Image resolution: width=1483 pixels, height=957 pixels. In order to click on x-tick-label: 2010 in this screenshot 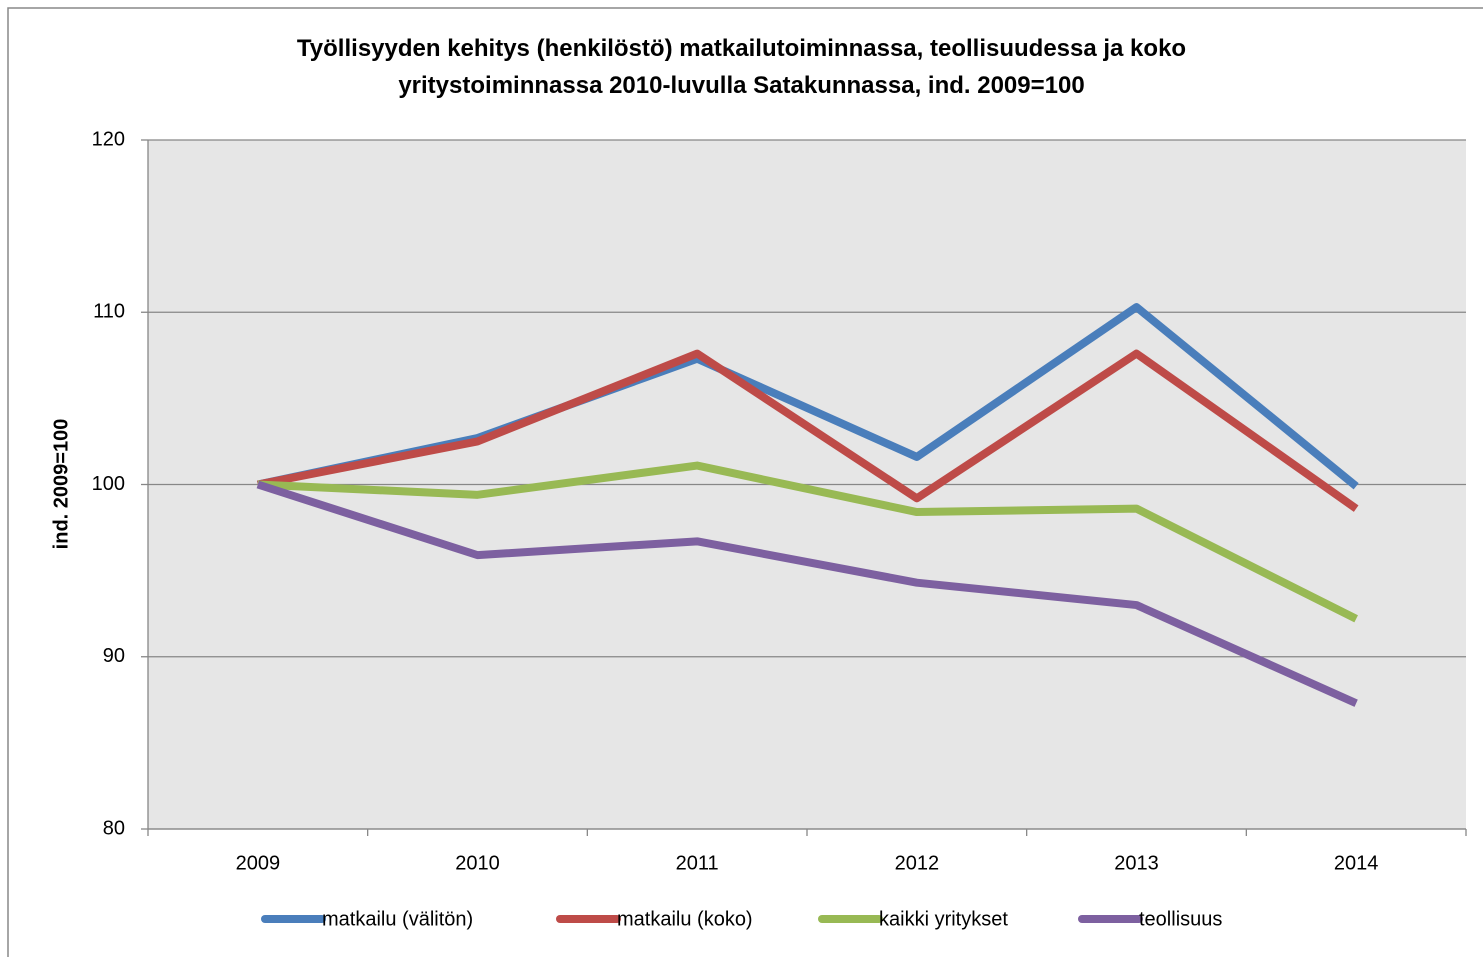, I will do `click(477, 863)`.